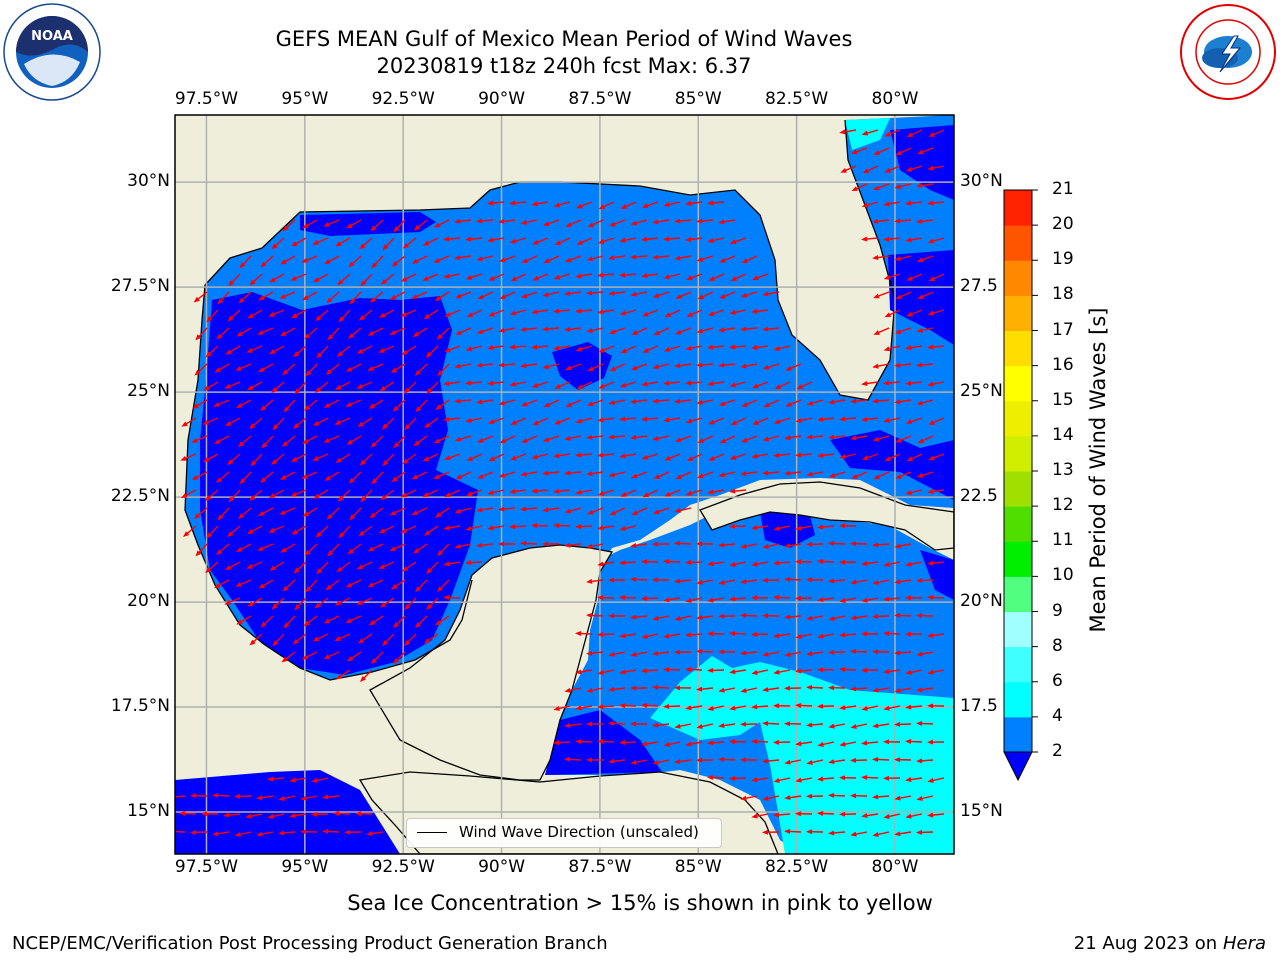 The width and height of the screenshot is (1280, 960). Describe the element at coordinates (1098, 470) in the screenshot. I see `colorbar-label: Mean Period of Wind Waves [s]` at that location.